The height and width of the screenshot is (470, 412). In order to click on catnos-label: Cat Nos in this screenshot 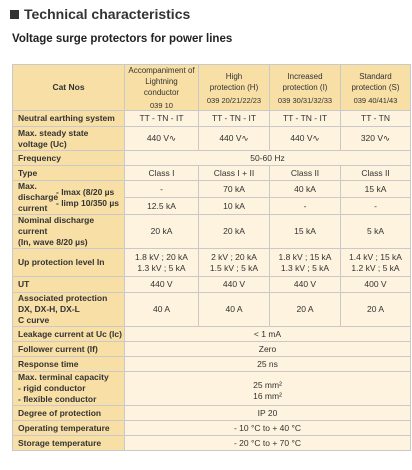, I will do `click(68, 87)`.